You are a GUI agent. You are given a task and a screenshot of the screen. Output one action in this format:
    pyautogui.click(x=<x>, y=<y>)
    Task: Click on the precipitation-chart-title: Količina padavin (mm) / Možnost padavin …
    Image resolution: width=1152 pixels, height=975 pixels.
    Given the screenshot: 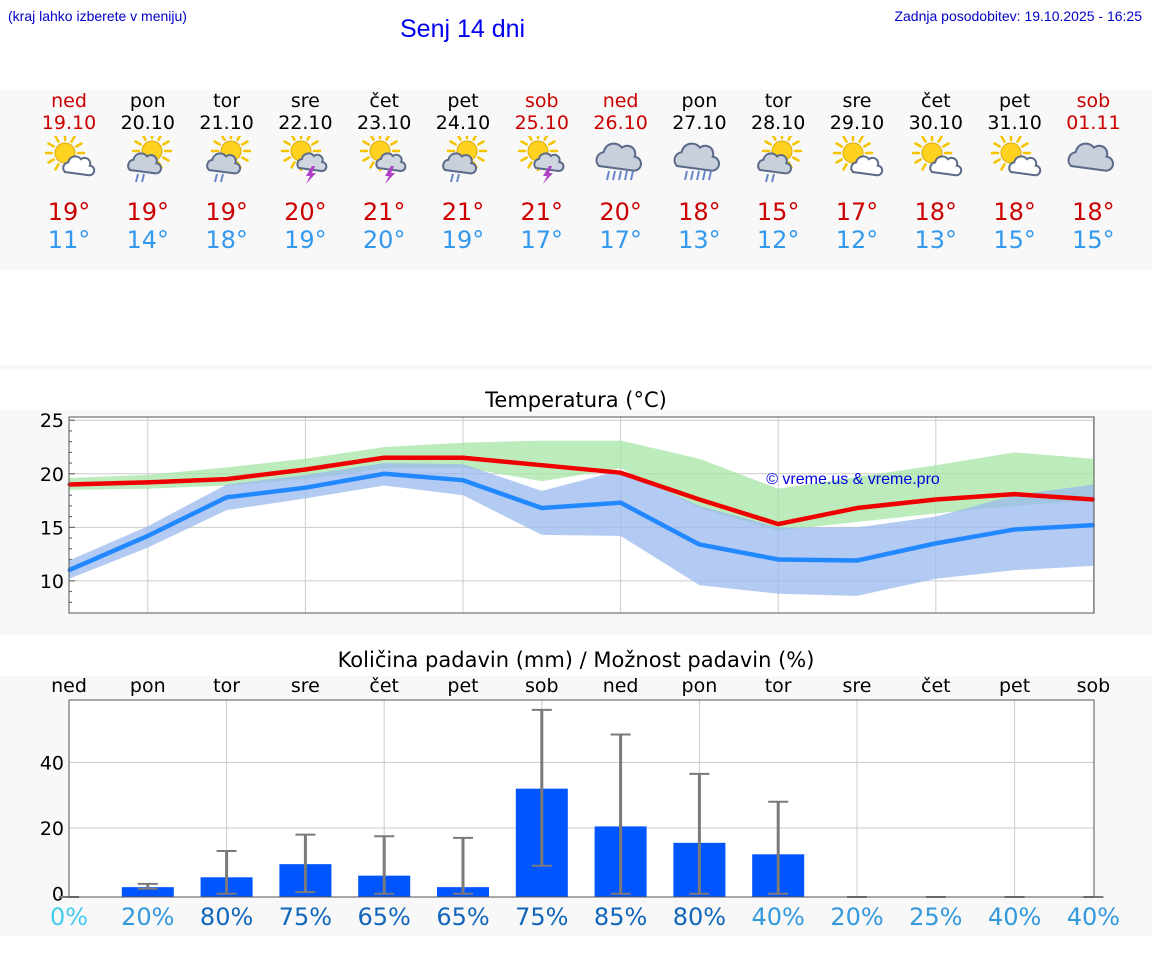 What is the action you would take?
    pyautogui.click(x=576, y=660)
    